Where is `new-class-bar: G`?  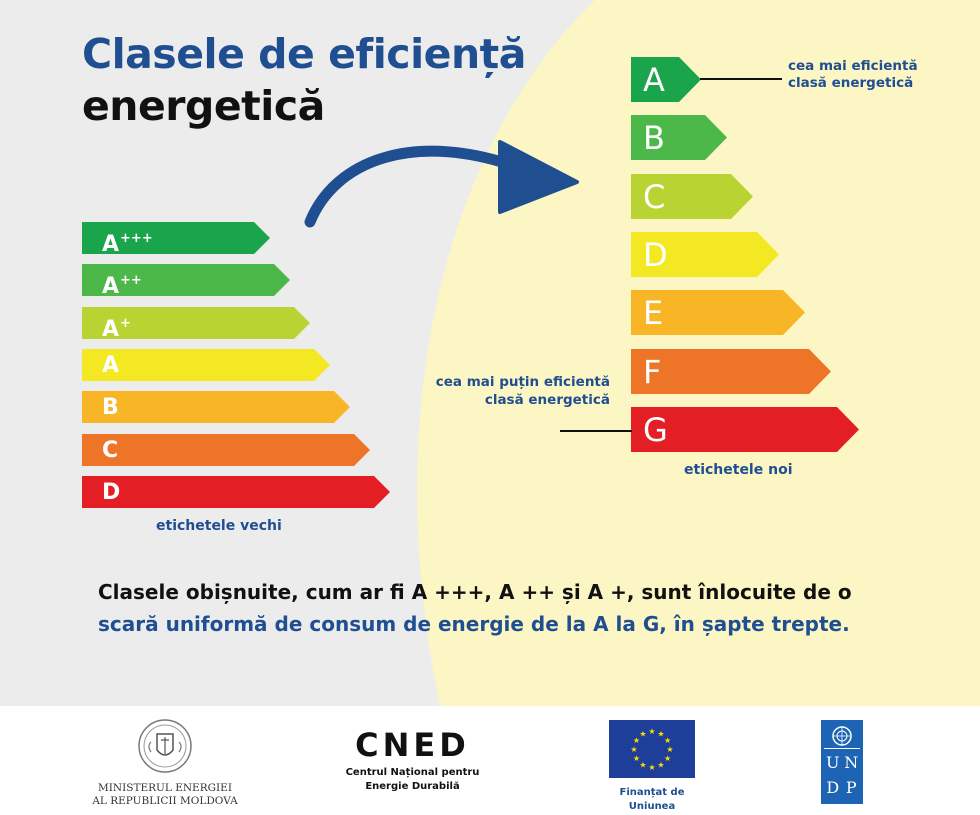 new-class-bar: G is located at coordinates (745, 429).